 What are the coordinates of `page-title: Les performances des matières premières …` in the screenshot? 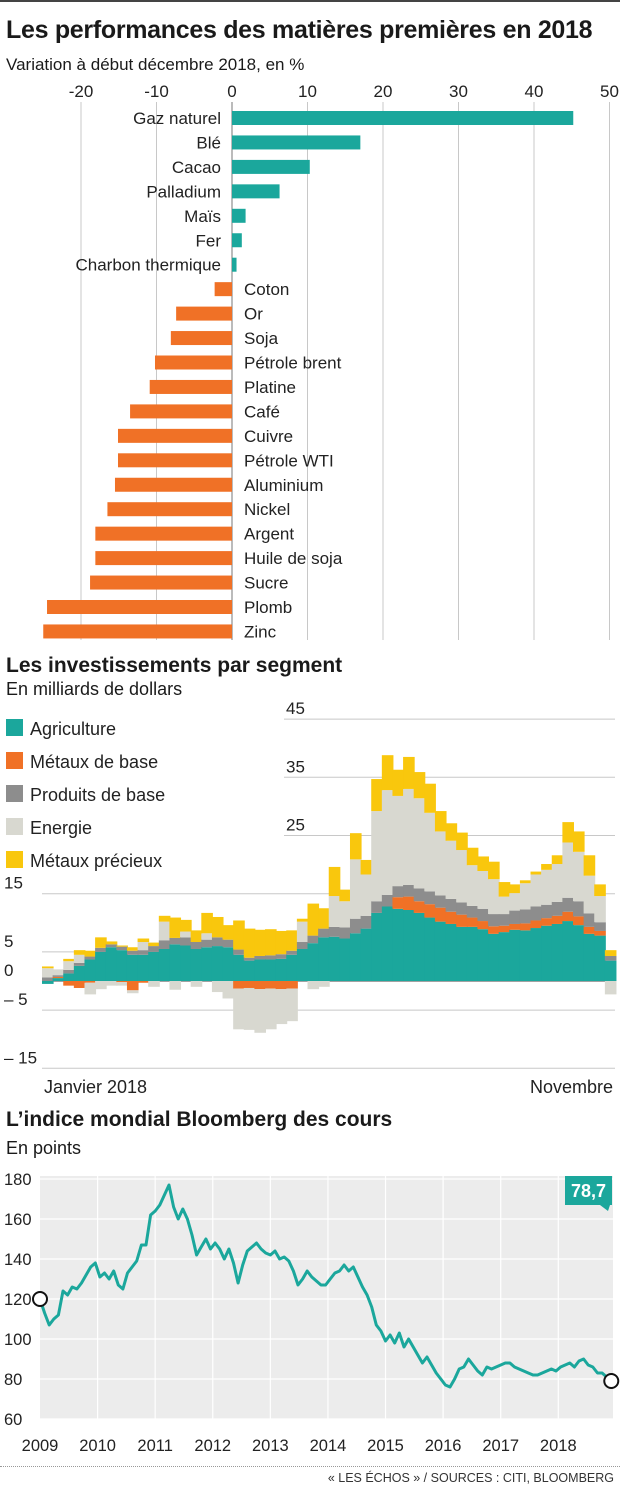 It's located at (299, 30).